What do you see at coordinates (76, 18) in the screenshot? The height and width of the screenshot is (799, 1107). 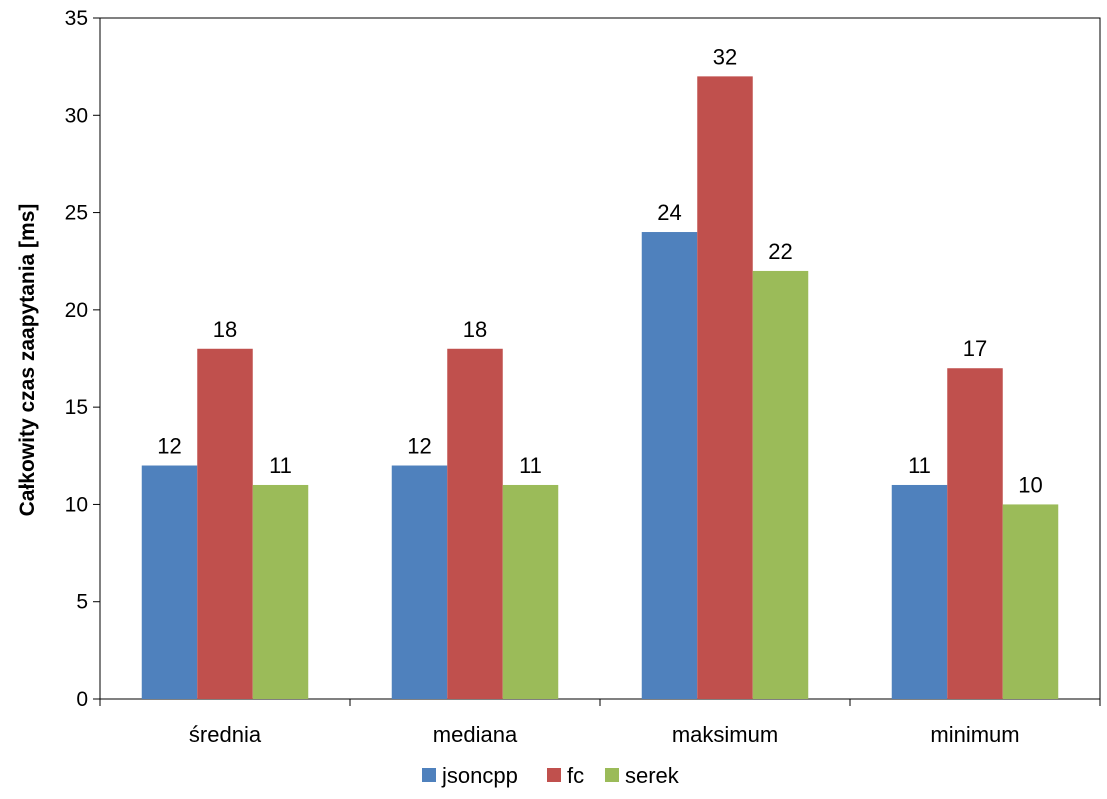 I see `y-tick-label: 35` at bounding box center [76, 18].